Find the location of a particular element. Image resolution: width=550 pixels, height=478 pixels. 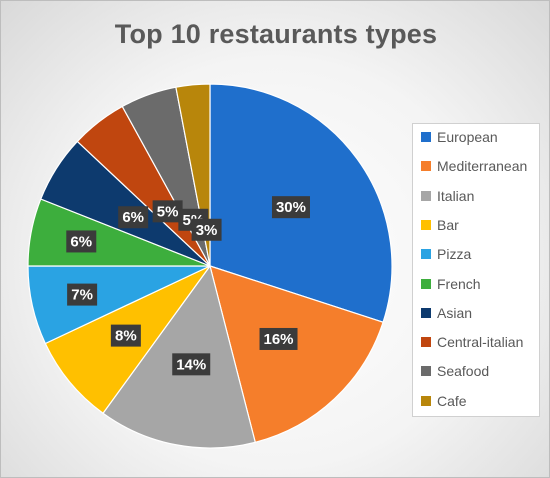

data-label-text: 14% is located at coordinates (191, 364).